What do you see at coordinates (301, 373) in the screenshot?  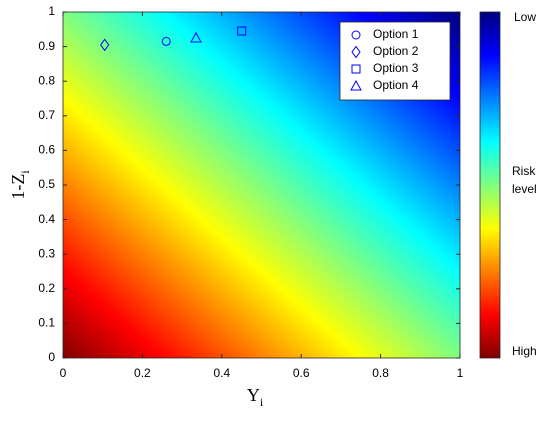 I see `x-tick-label: 0.6` at bounding box center [301, 373].